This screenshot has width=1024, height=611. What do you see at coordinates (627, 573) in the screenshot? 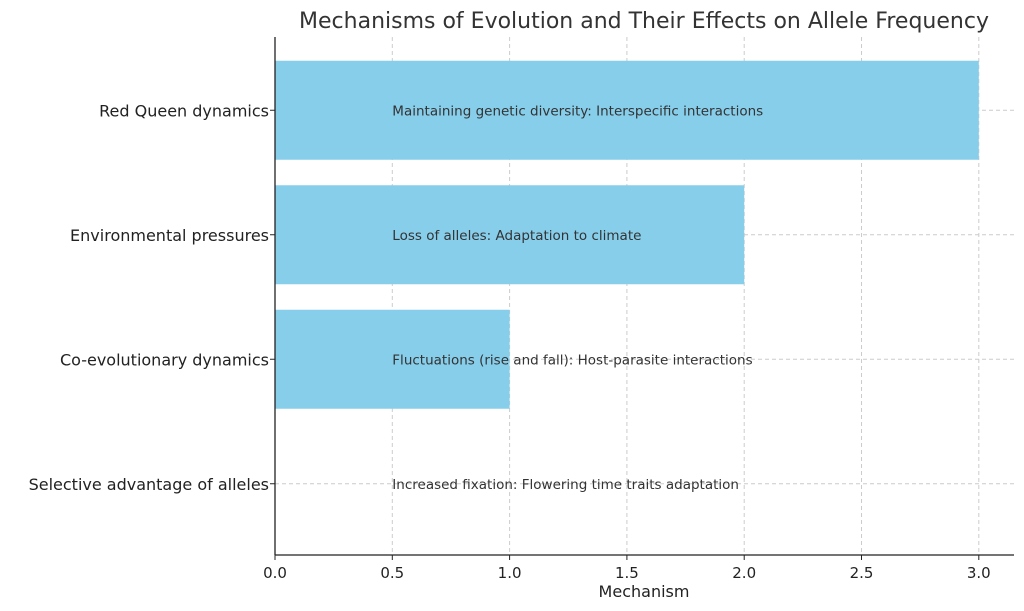
I see `x-tick-label: 1.5` at bounding box center [627, 573].